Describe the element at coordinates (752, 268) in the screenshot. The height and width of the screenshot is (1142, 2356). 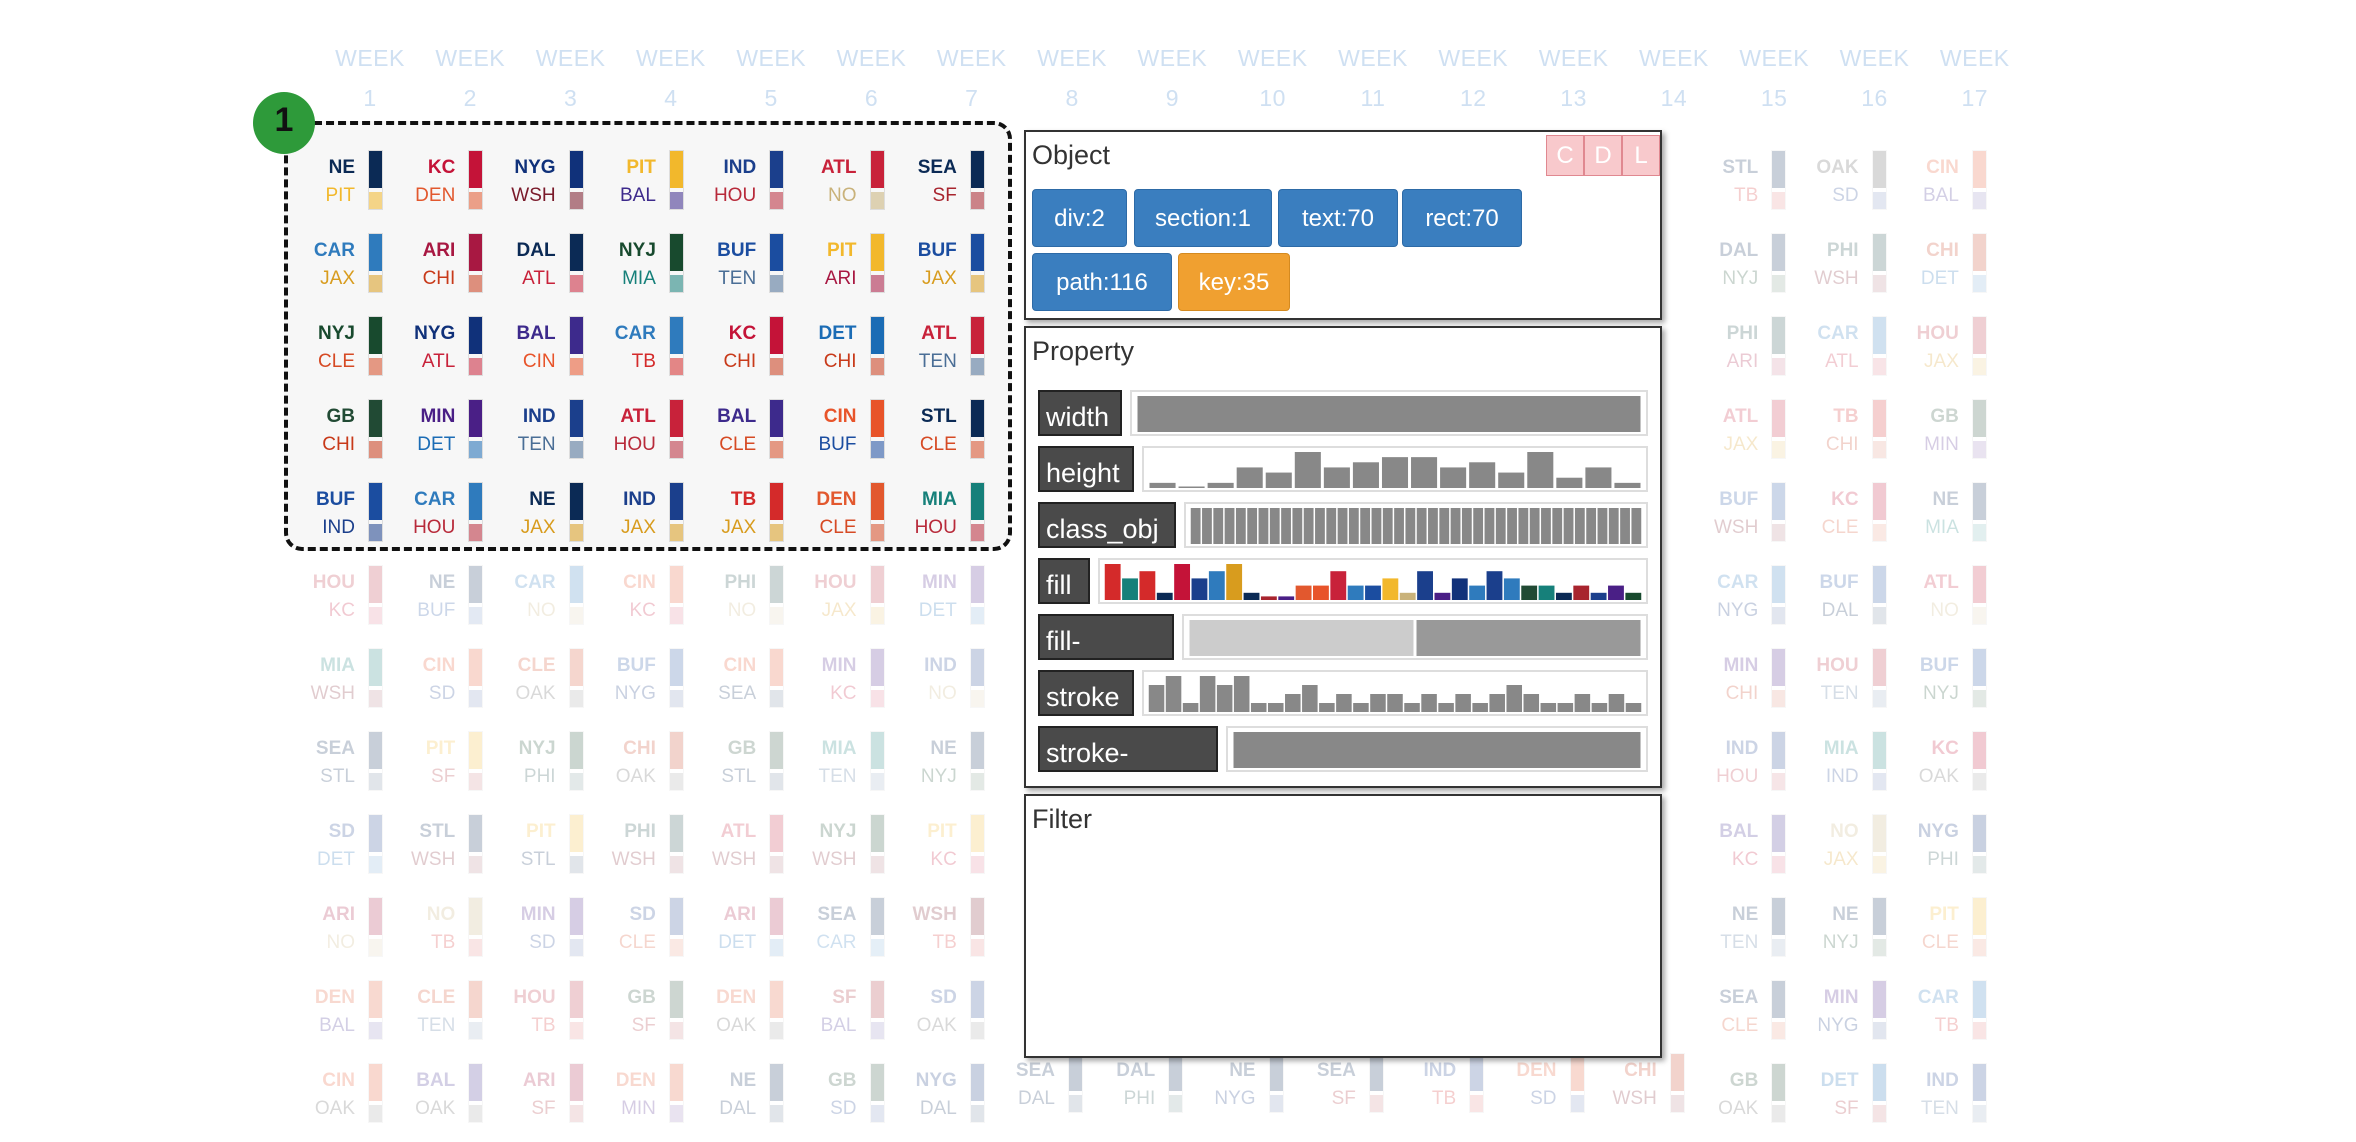
I see `game-cell: BUF TEN` at that location.